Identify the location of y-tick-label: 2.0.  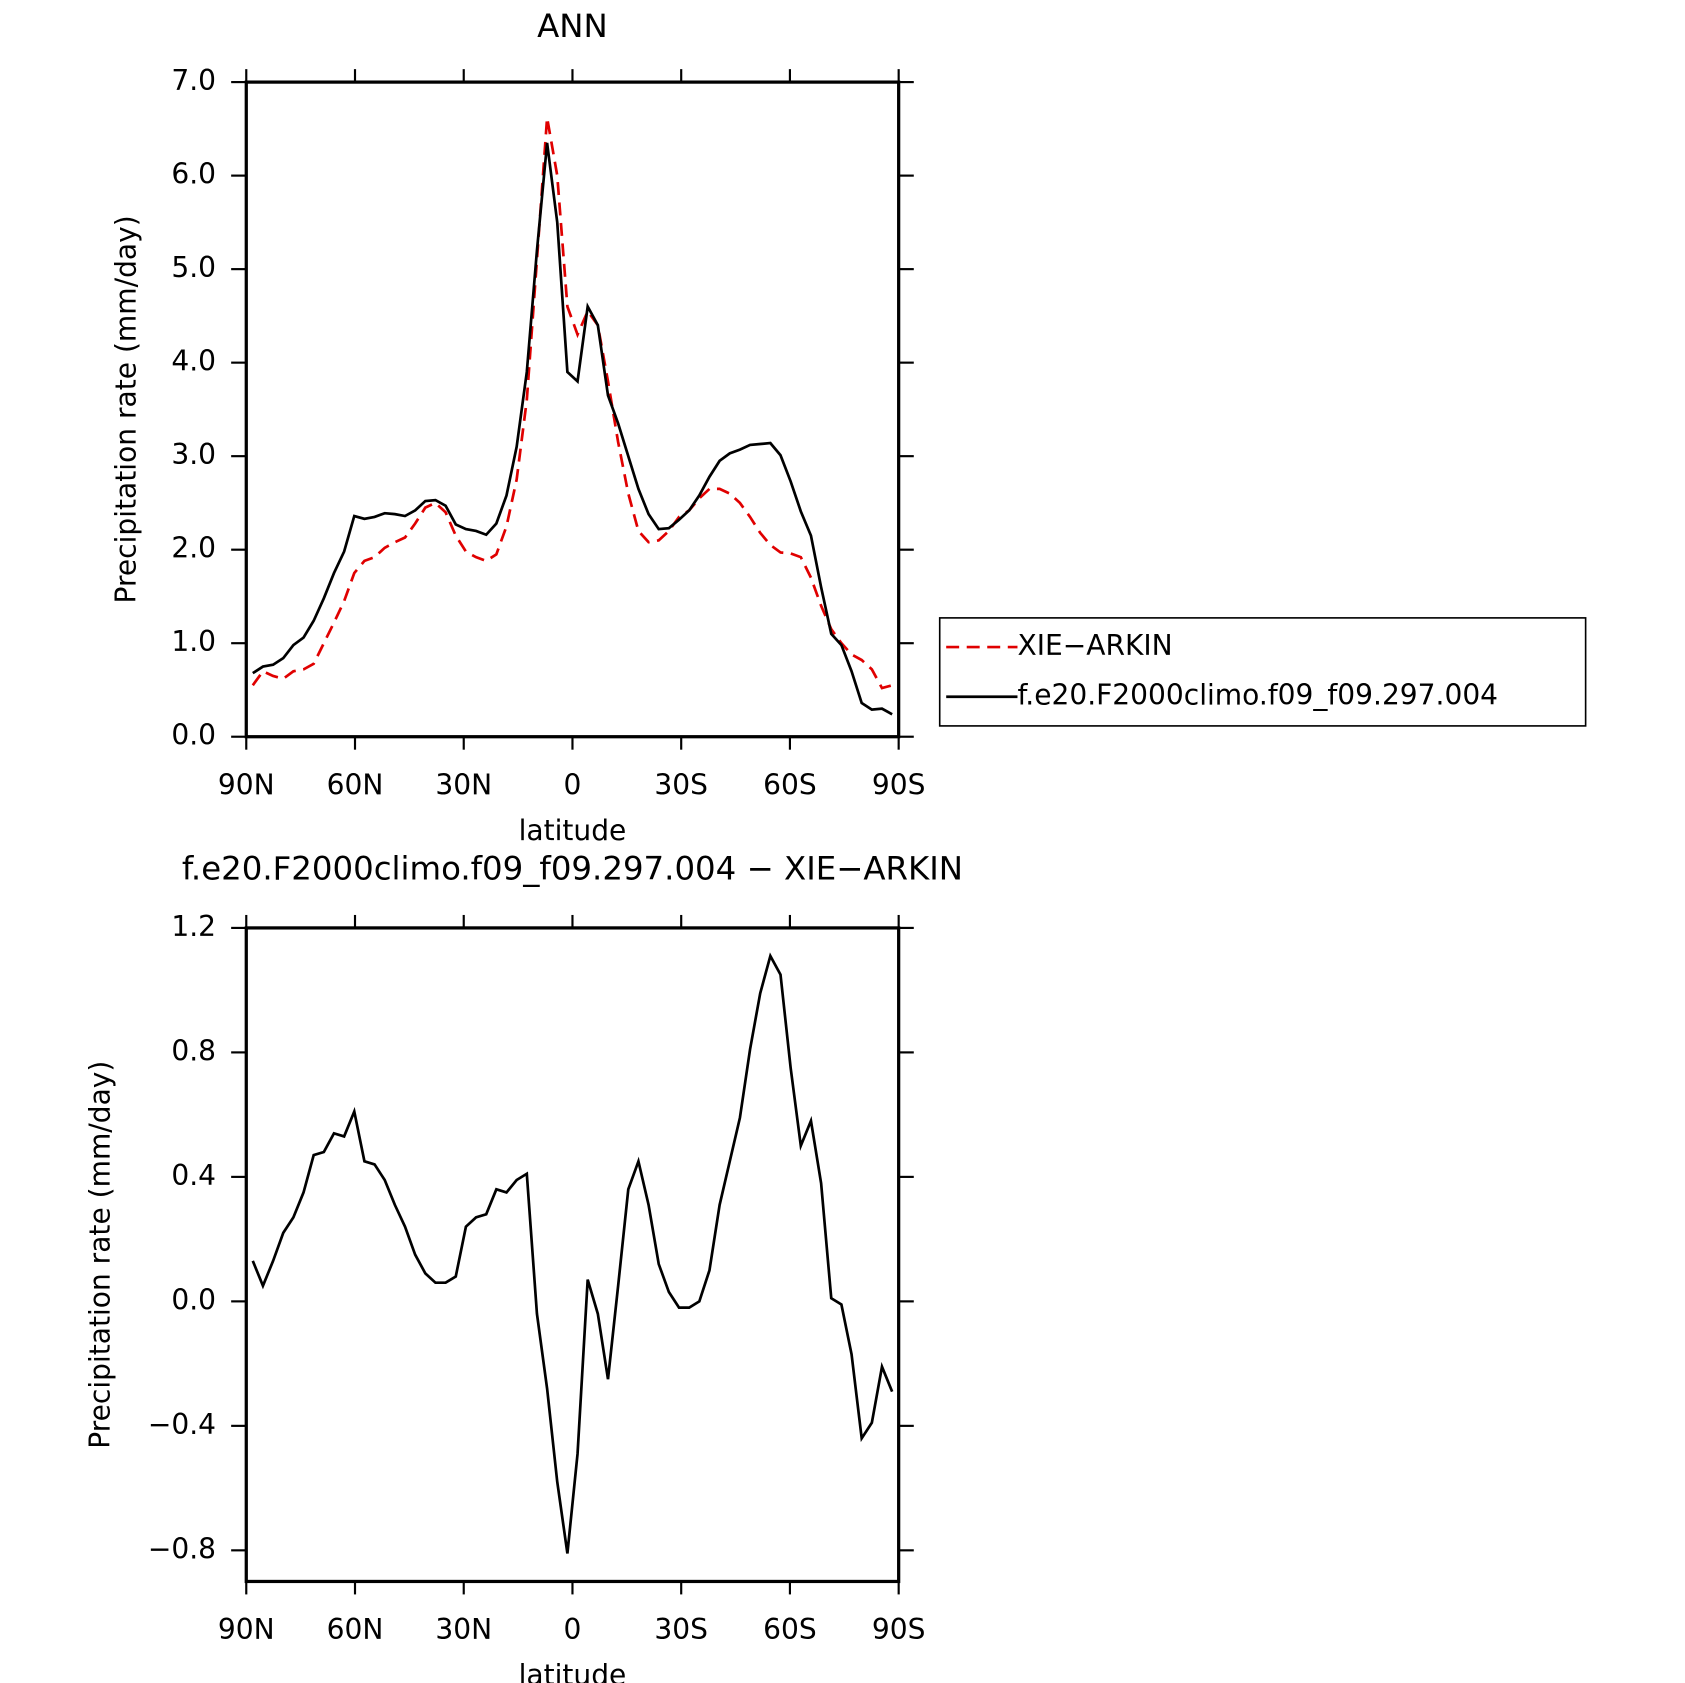
(193, 548).